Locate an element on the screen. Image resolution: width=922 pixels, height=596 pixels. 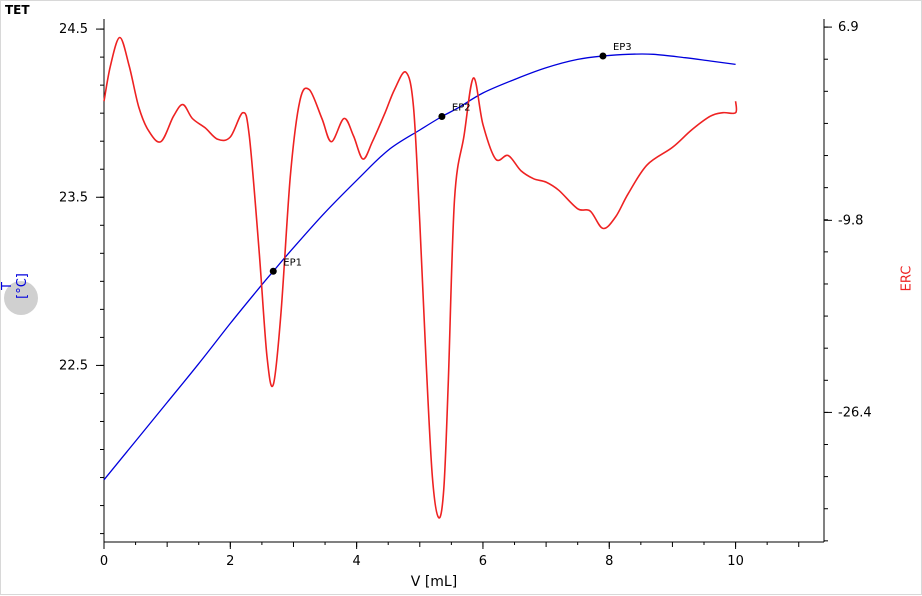
left-y-tick-label: 24.5 is located at coordinates (73, 29).